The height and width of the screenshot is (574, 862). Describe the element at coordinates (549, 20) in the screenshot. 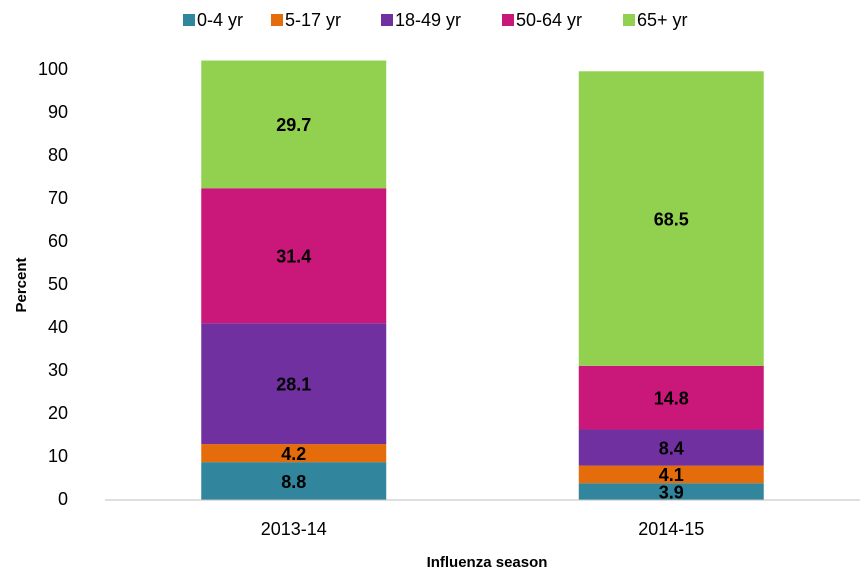

I see `legend-label: 50-64 yr` at that location.